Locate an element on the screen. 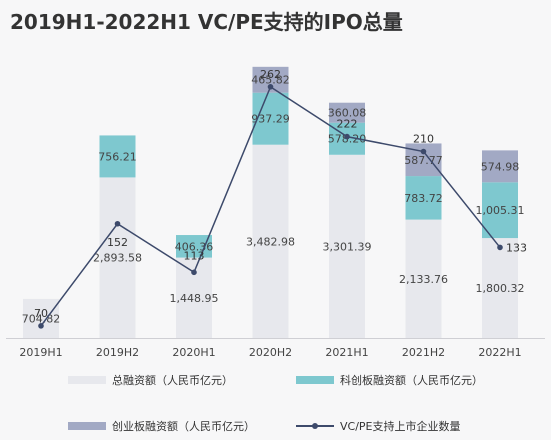 This screenshot has width=551, height=440. ipo-count-point-2021H2 is located at coordinates (423, 151).